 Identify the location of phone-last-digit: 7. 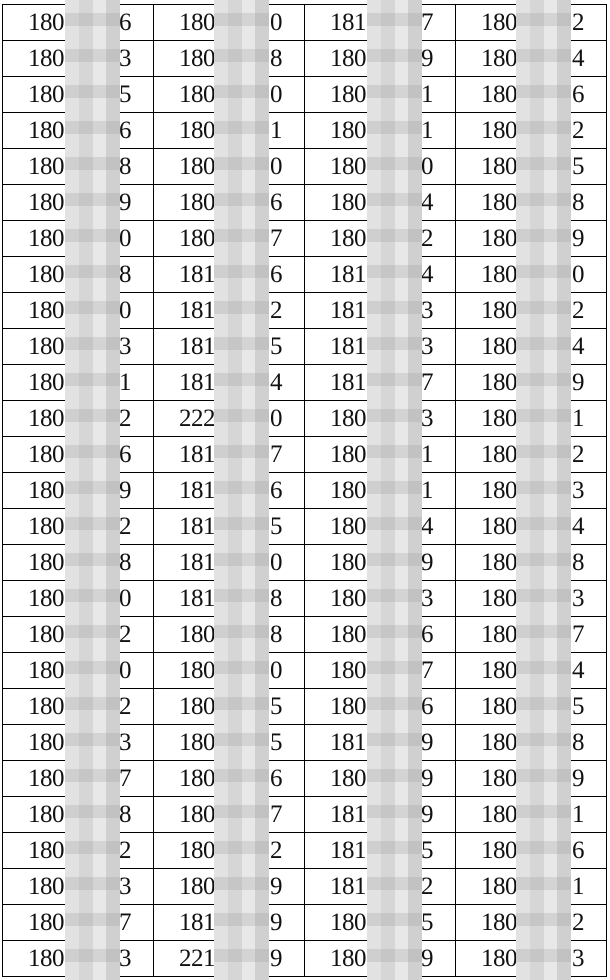
(578, 634).